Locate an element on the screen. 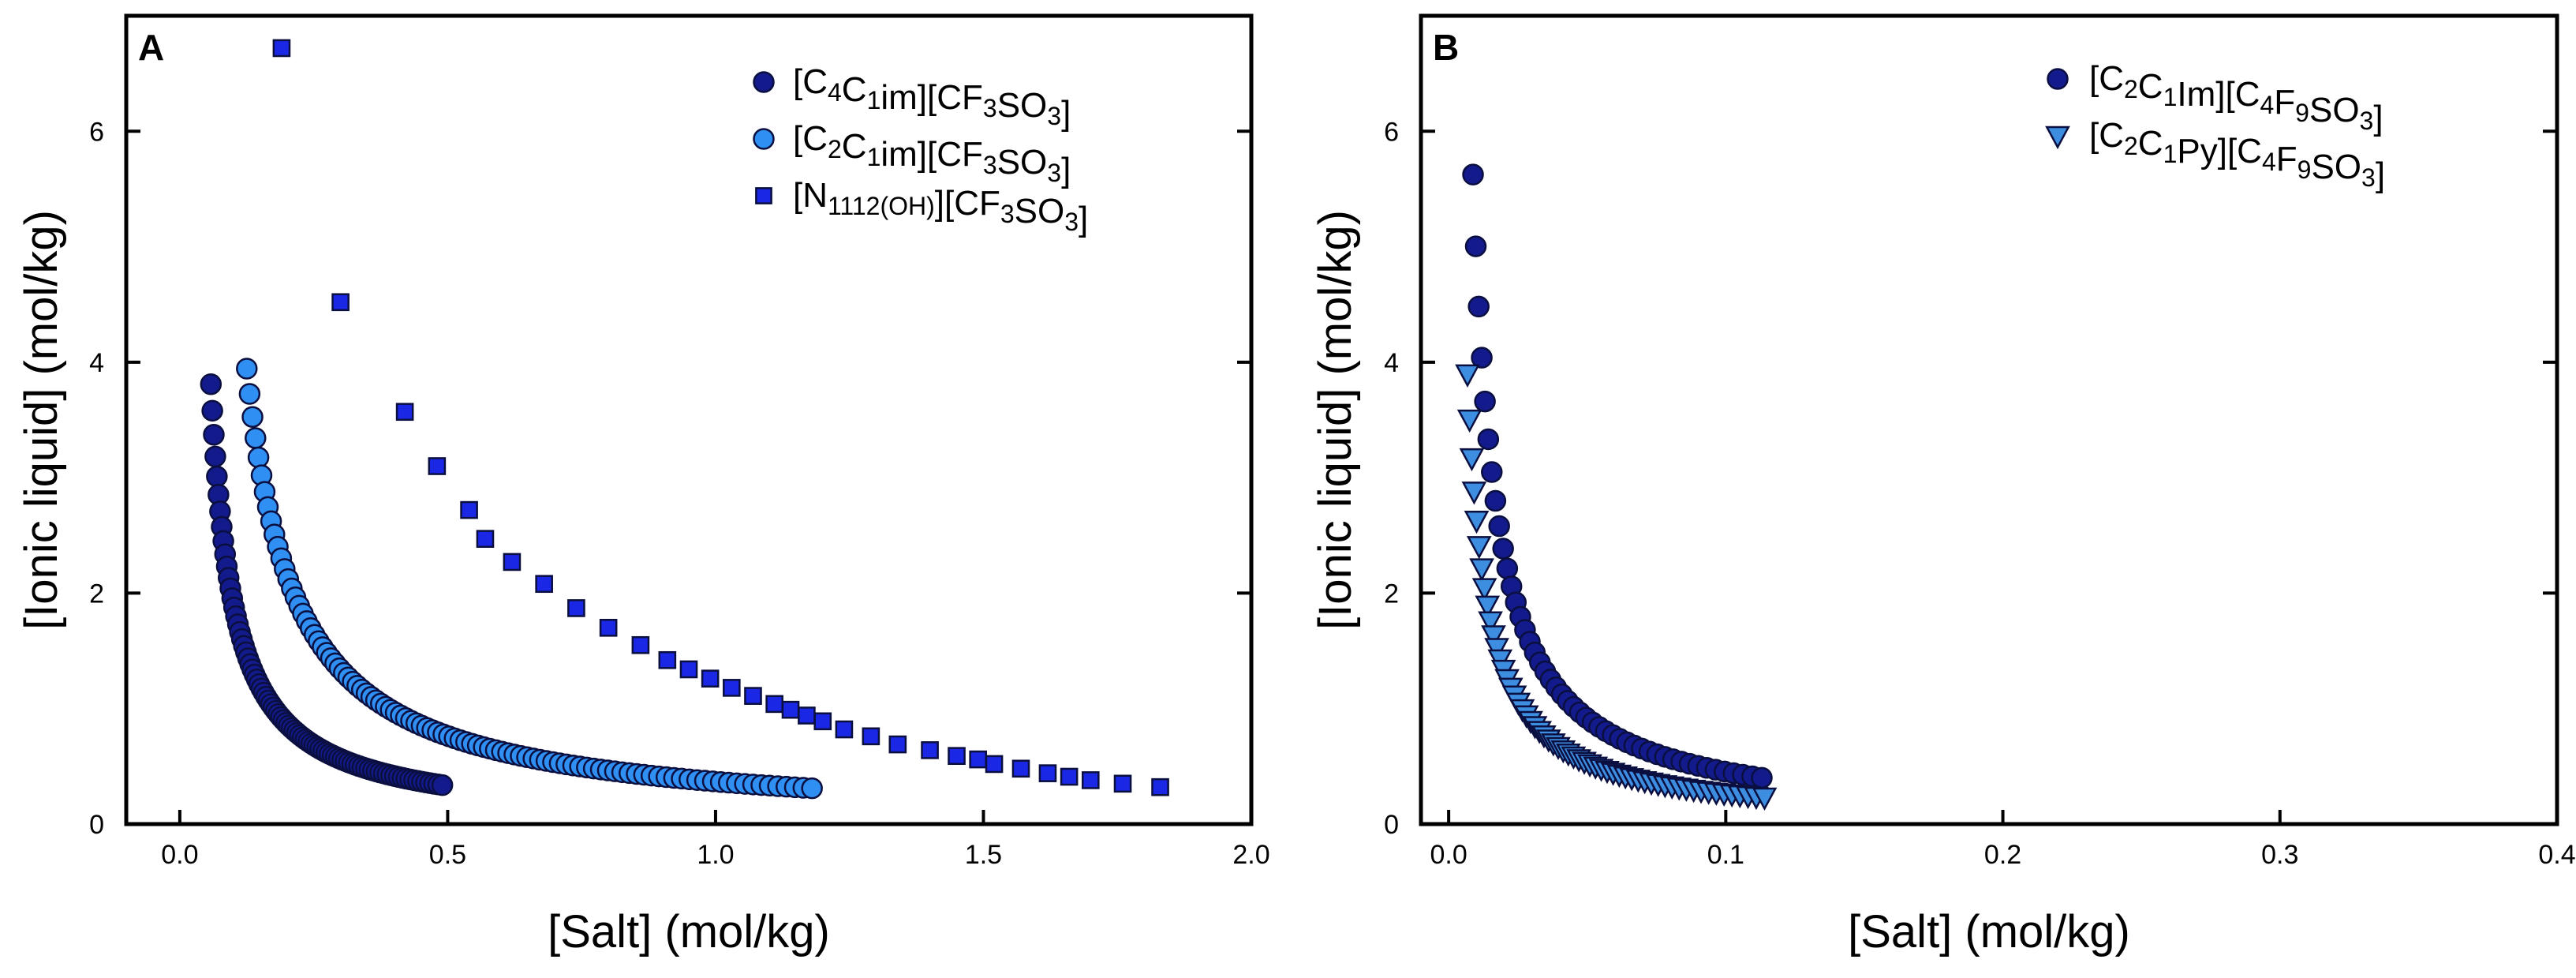 The height and width of the screenshot is (978, 2576). panel-b-x-tick-label: 0.4 is located at coordinates (2556, 855).